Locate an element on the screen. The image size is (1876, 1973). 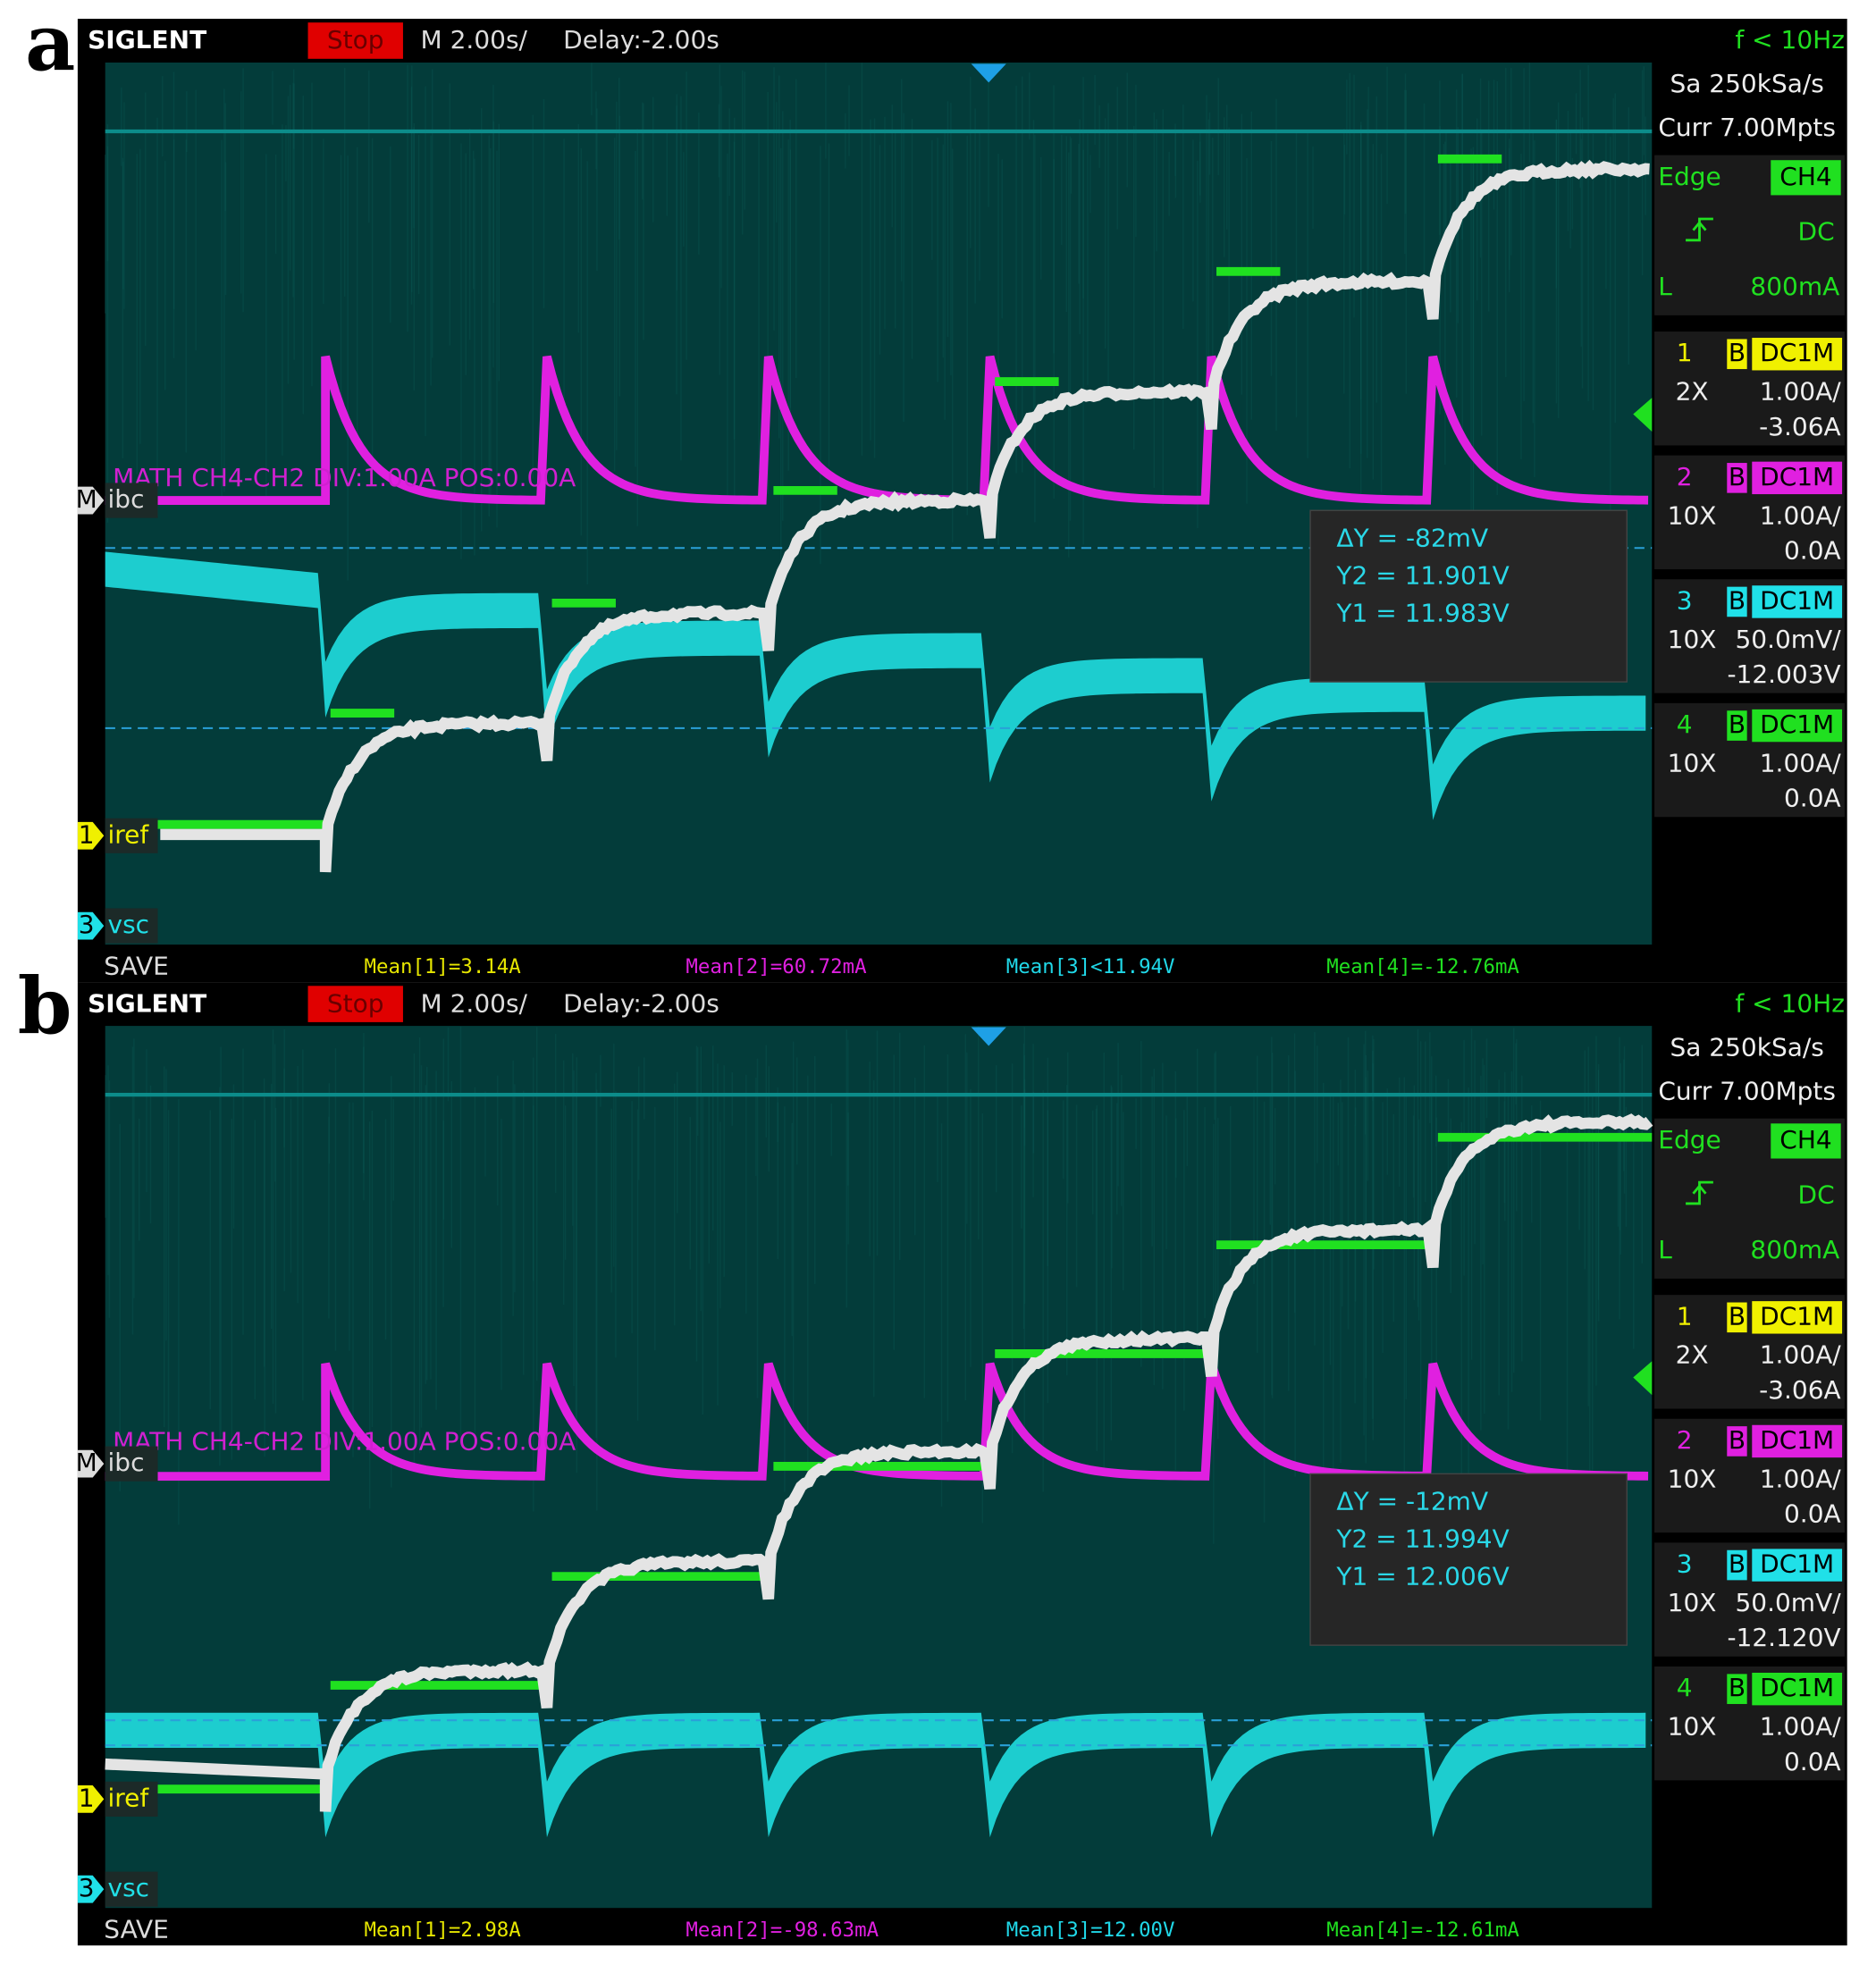
mean-value: Mean[2]=-98.63mA is located at coordinates (783, 1930).